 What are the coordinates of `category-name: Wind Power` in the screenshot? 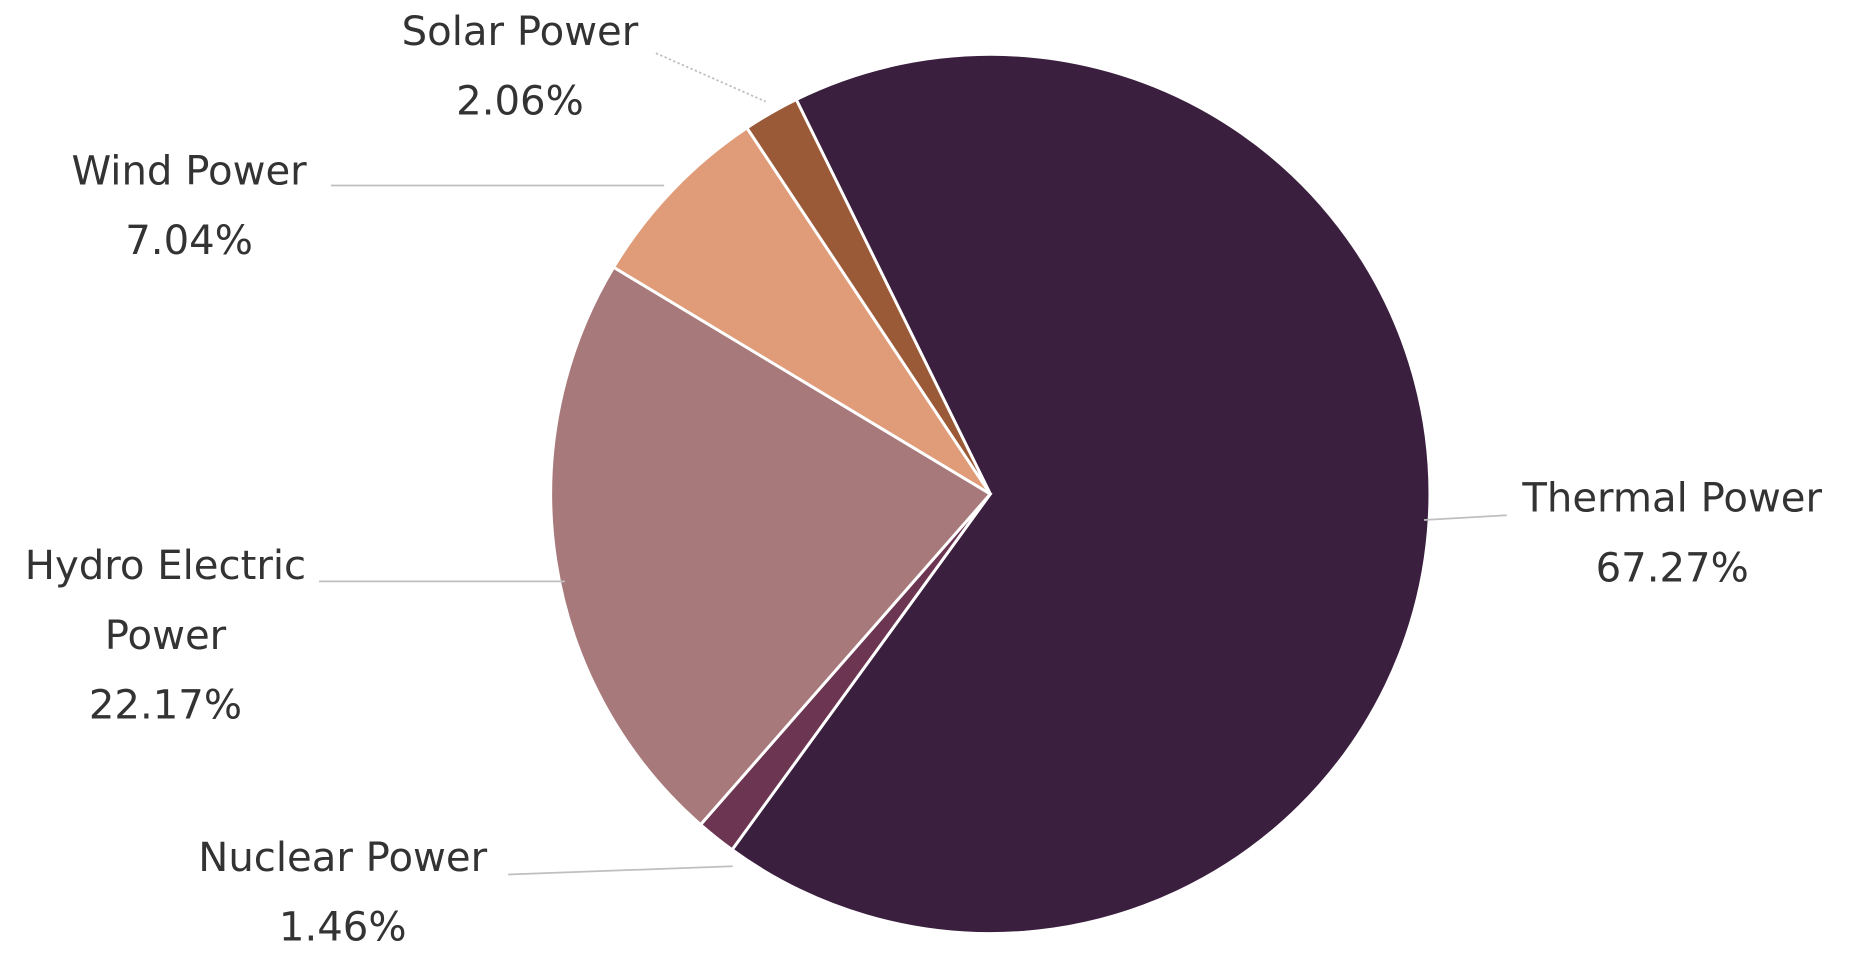 It's located at (189, 171).